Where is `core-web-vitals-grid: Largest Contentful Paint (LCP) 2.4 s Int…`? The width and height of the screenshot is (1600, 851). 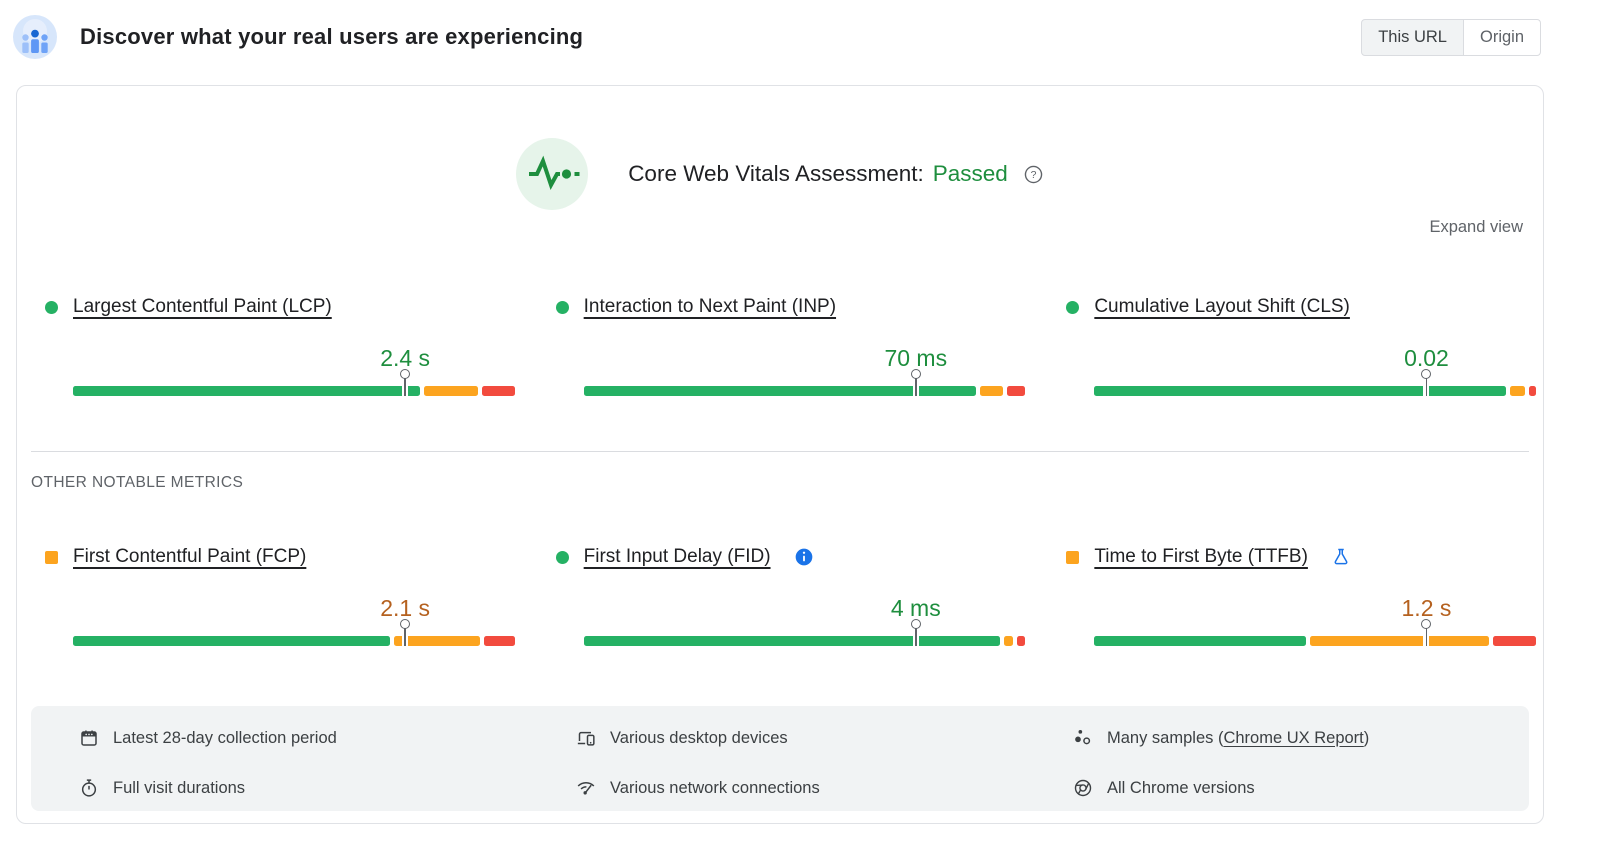 core-web-vitals-grid: Largest Contentful Paint (LCP) 2.4 s Int… is located at coordinates (790, 344).